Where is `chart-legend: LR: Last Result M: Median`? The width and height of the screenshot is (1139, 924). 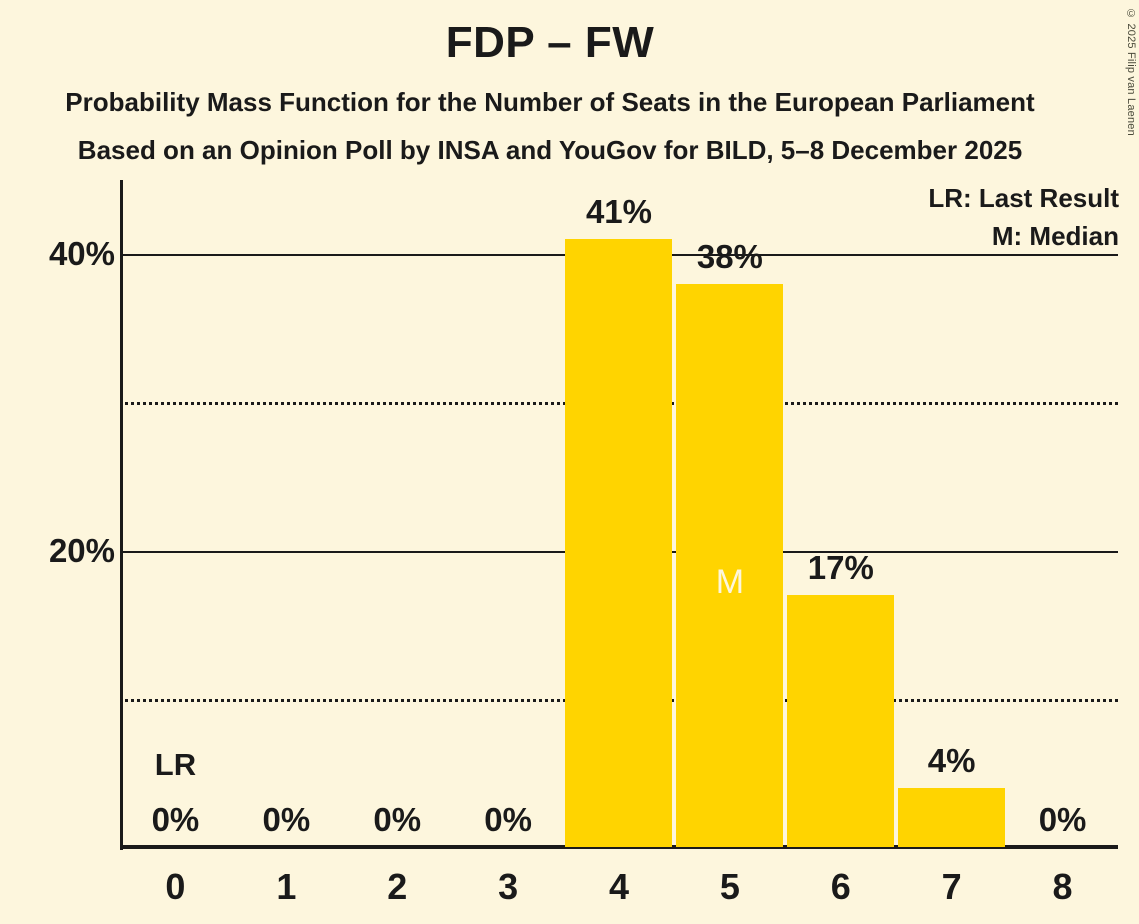
chart-legend: LR: Last Result M: Median is located at coordinates (1023, 217).